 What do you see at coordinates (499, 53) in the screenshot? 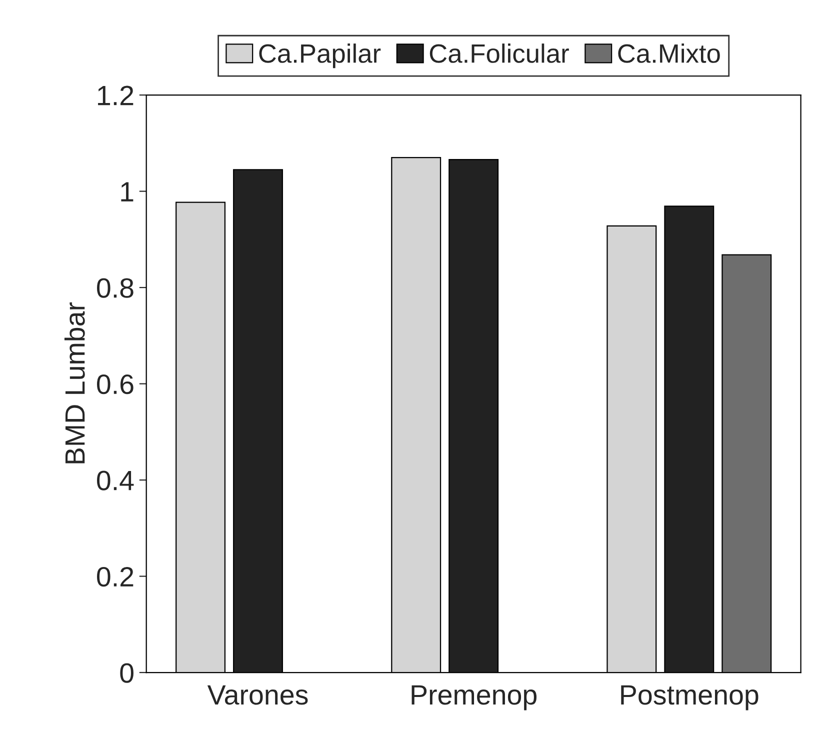
I see `legend-label: Ca.Folicular` at bounding box center [499, 53].